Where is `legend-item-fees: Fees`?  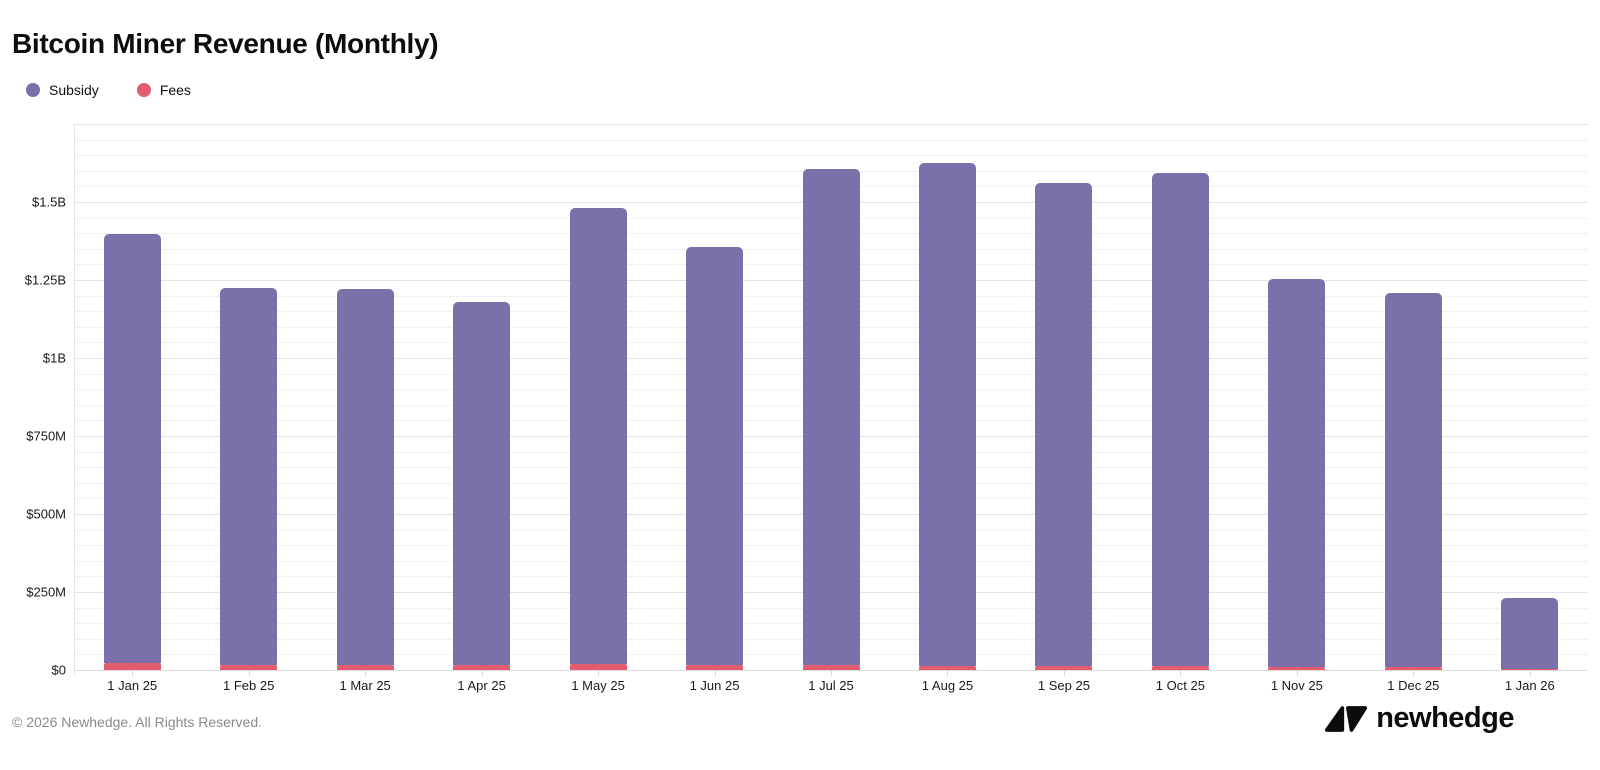 legend-item-fees: Fees is located at coordinates (163, 90).